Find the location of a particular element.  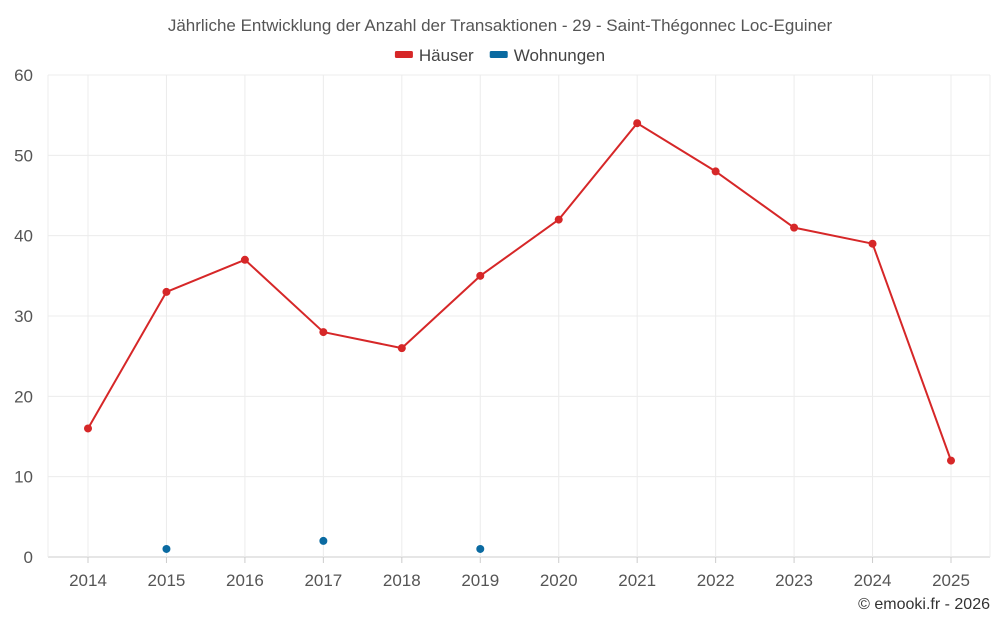

x-tick-label-2014: 2014 is located at coordinates (88, 580).